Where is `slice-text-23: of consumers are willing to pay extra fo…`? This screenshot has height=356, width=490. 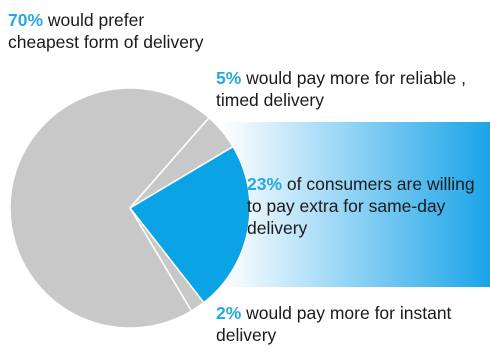
slice-text-23: of consumers are willing to pay extra fo… is located at coordinates (361, 206).